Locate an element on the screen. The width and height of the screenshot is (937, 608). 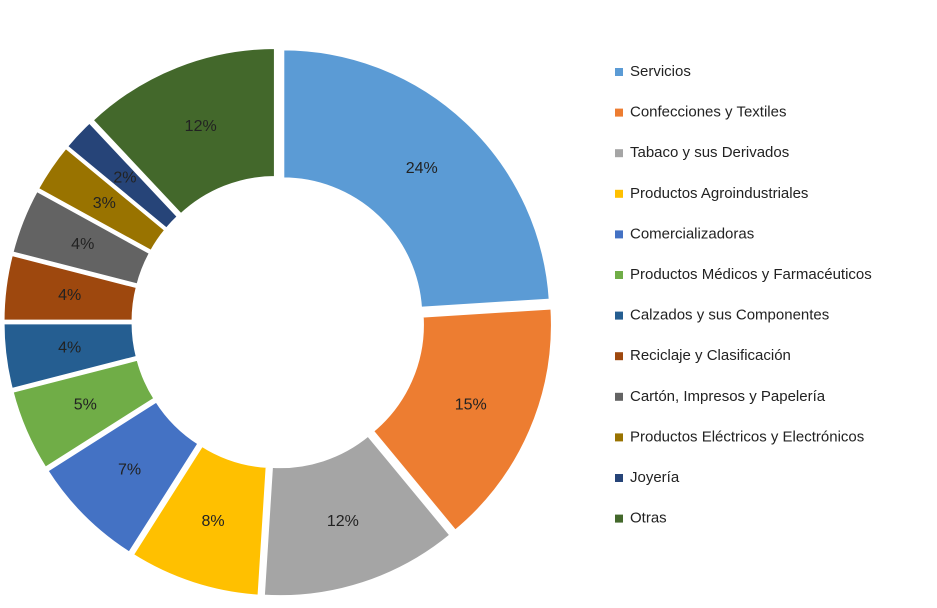
legend-label: Confecciones y Textiles is located at coordinates (708, 112).